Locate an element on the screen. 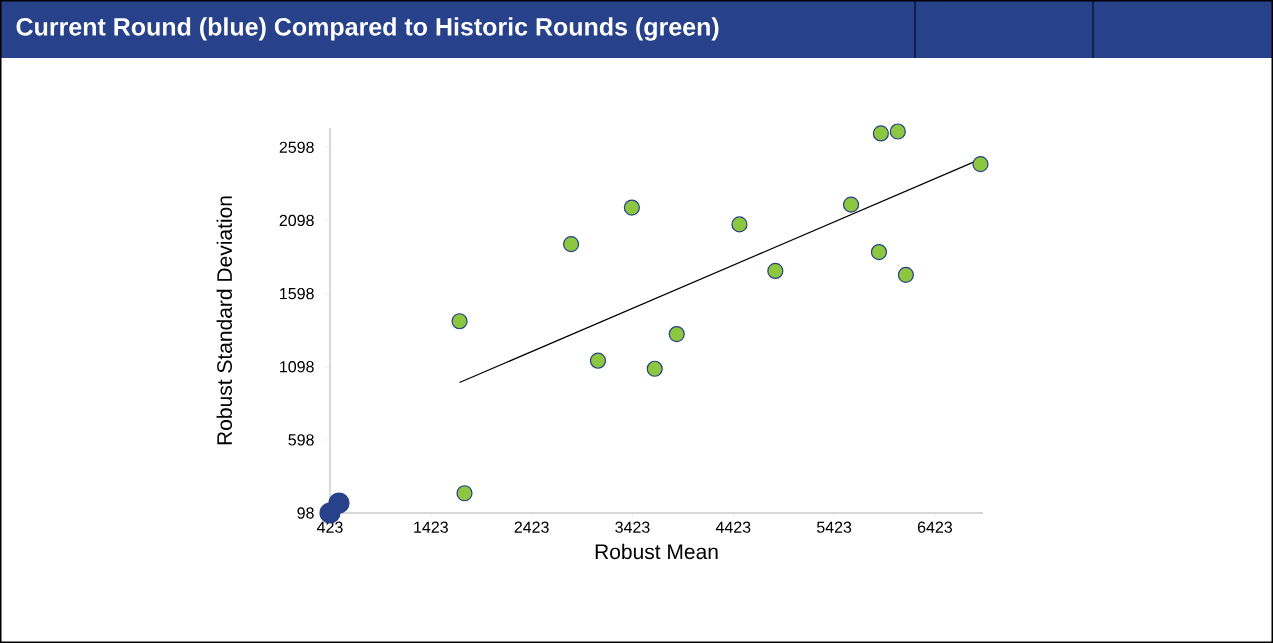  y-tick-label: 598 is located at coordinates (301, 440).